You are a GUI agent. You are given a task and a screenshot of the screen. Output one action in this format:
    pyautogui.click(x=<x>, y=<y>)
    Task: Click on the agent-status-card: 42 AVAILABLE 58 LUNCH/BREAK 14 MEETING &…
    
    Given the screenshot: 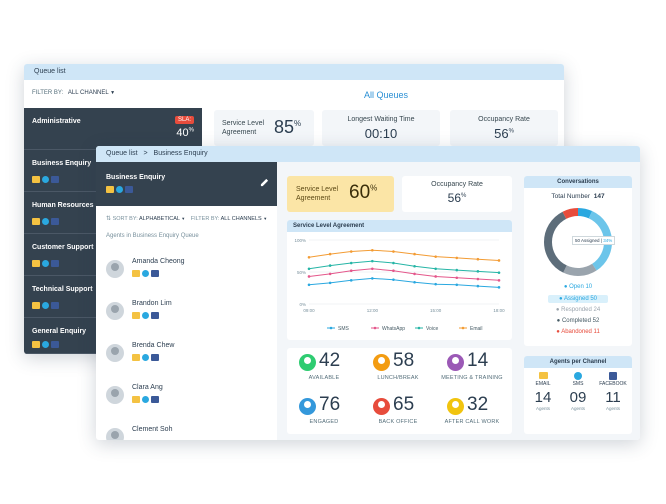 What is the action you would take?
    pyautogui.click(x=399, y=391)
    